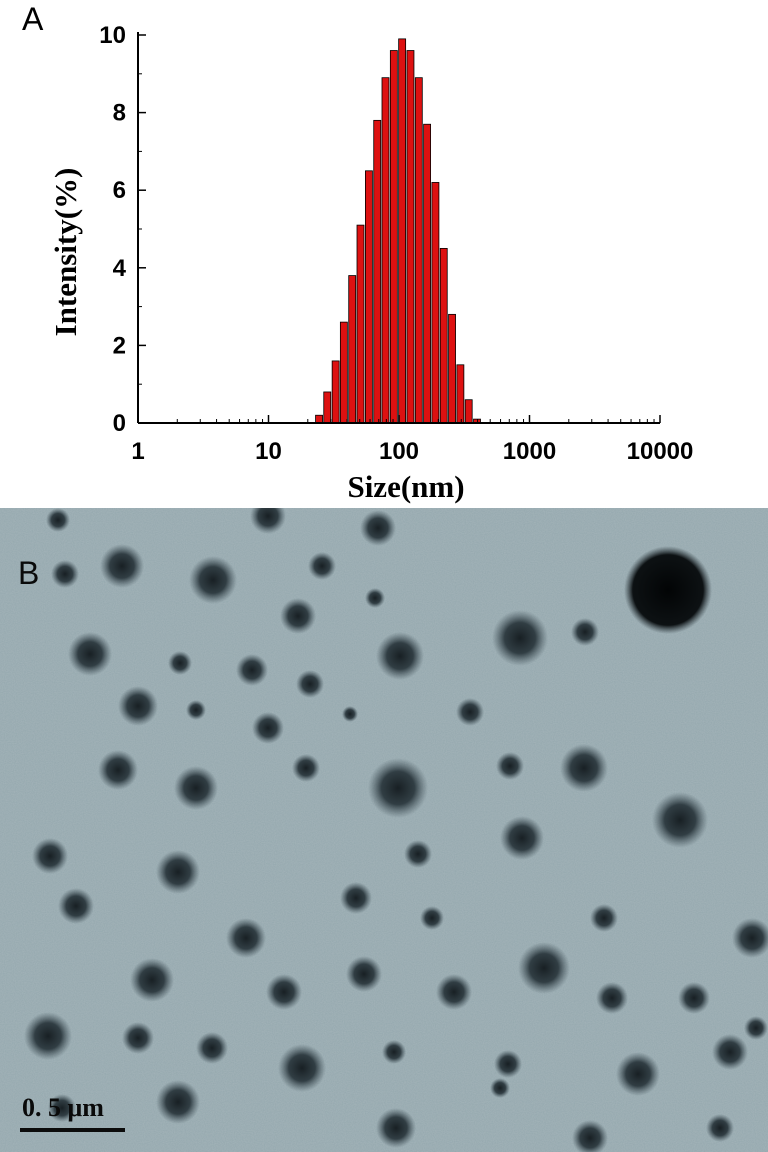  Describe the element at coordinates (112, 35) in the screenshot. I see `y-tick-label: 10` at that location.